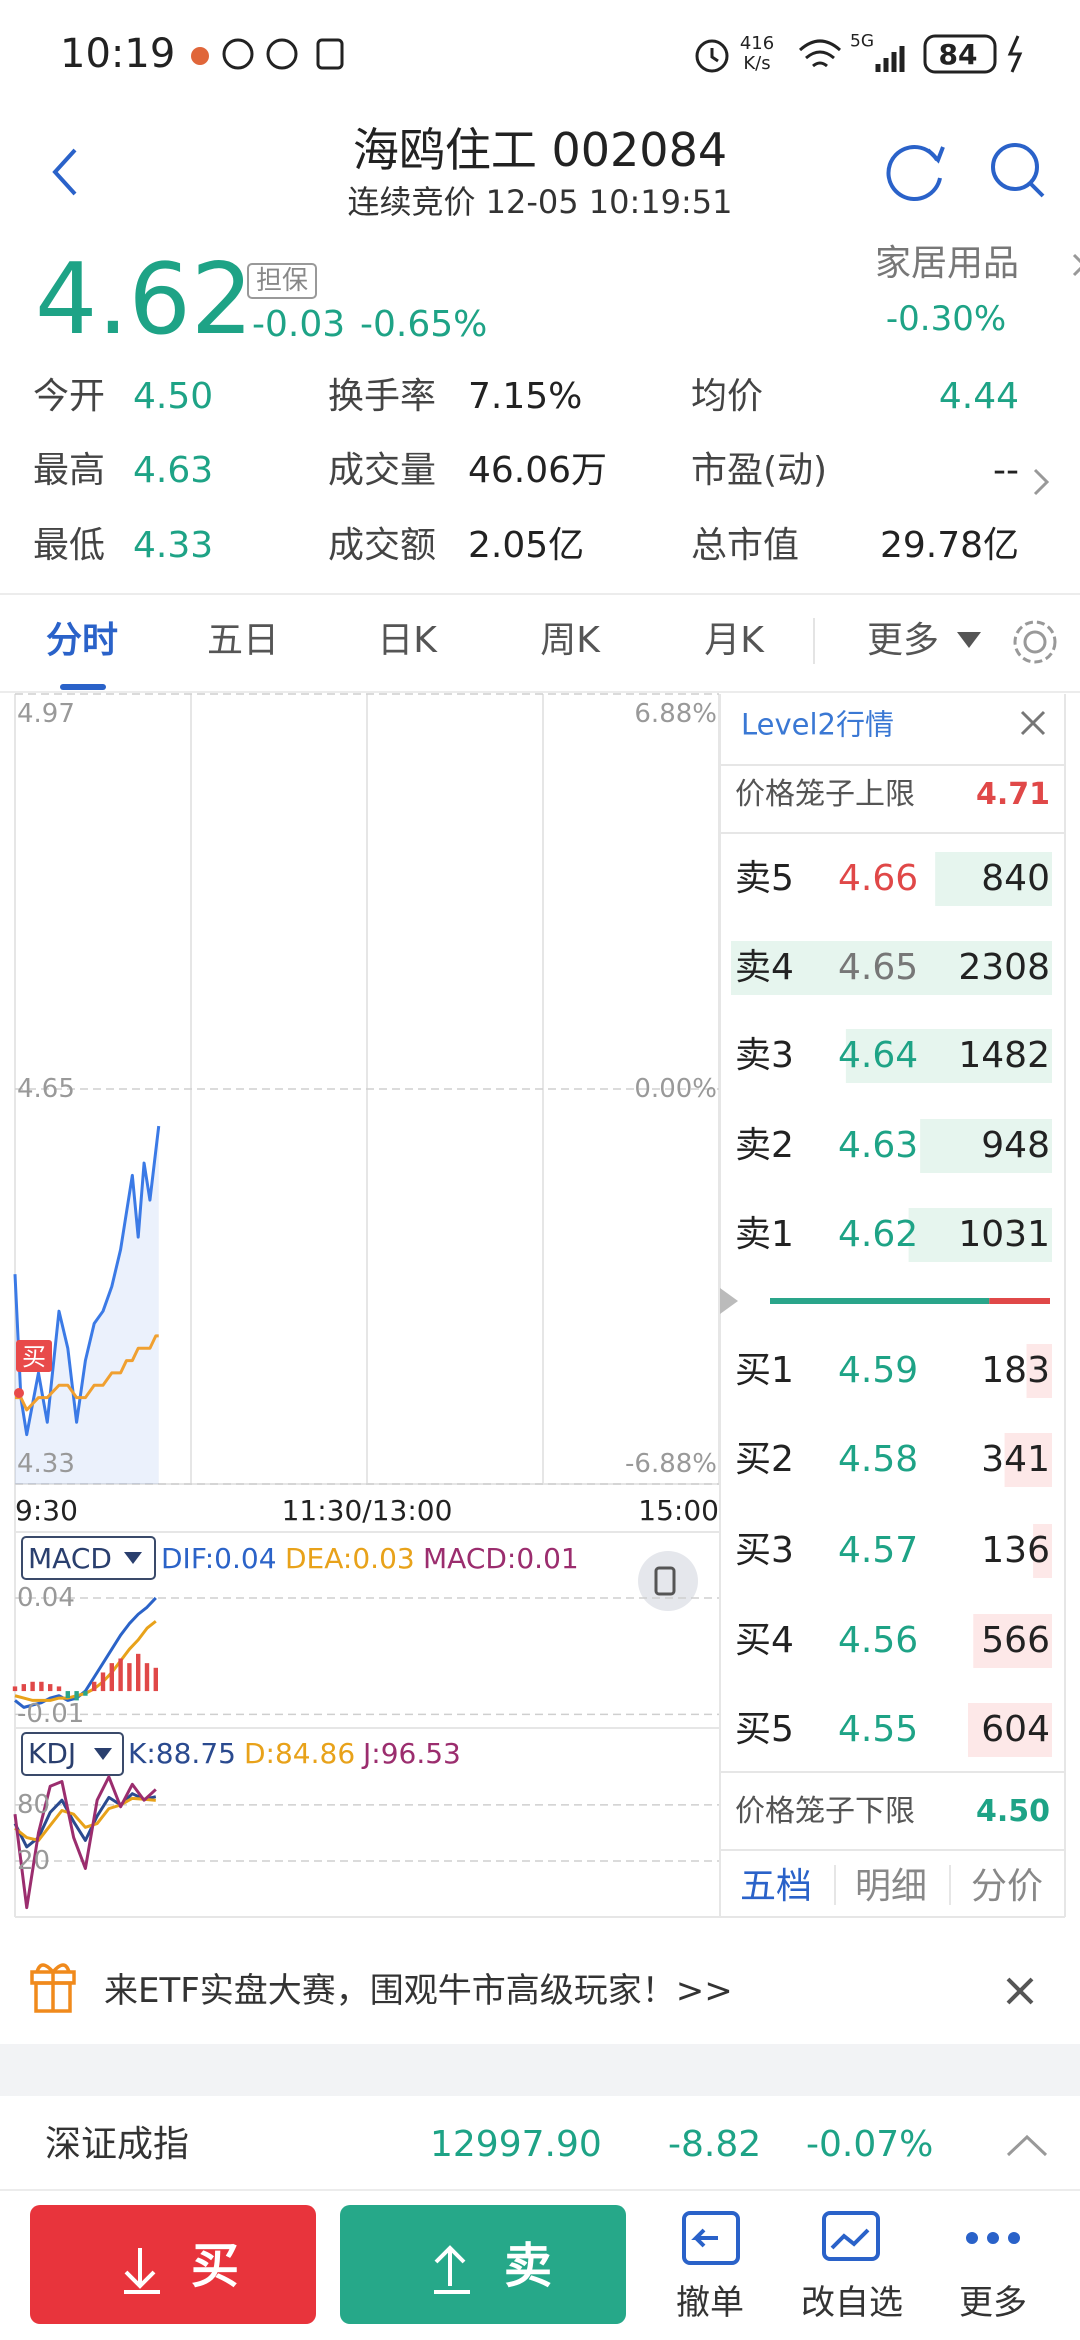  What do you see at coordinates (1015, 1370) in the screenshot?
I see `level-volume: 183` at bounding box center [1015, 1370].